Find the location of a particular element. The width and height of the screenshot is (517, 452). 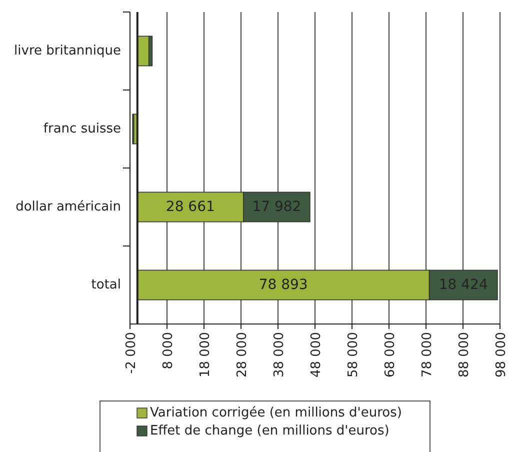

x-tick-label: 48 000 is located at coordinates (316, 355).